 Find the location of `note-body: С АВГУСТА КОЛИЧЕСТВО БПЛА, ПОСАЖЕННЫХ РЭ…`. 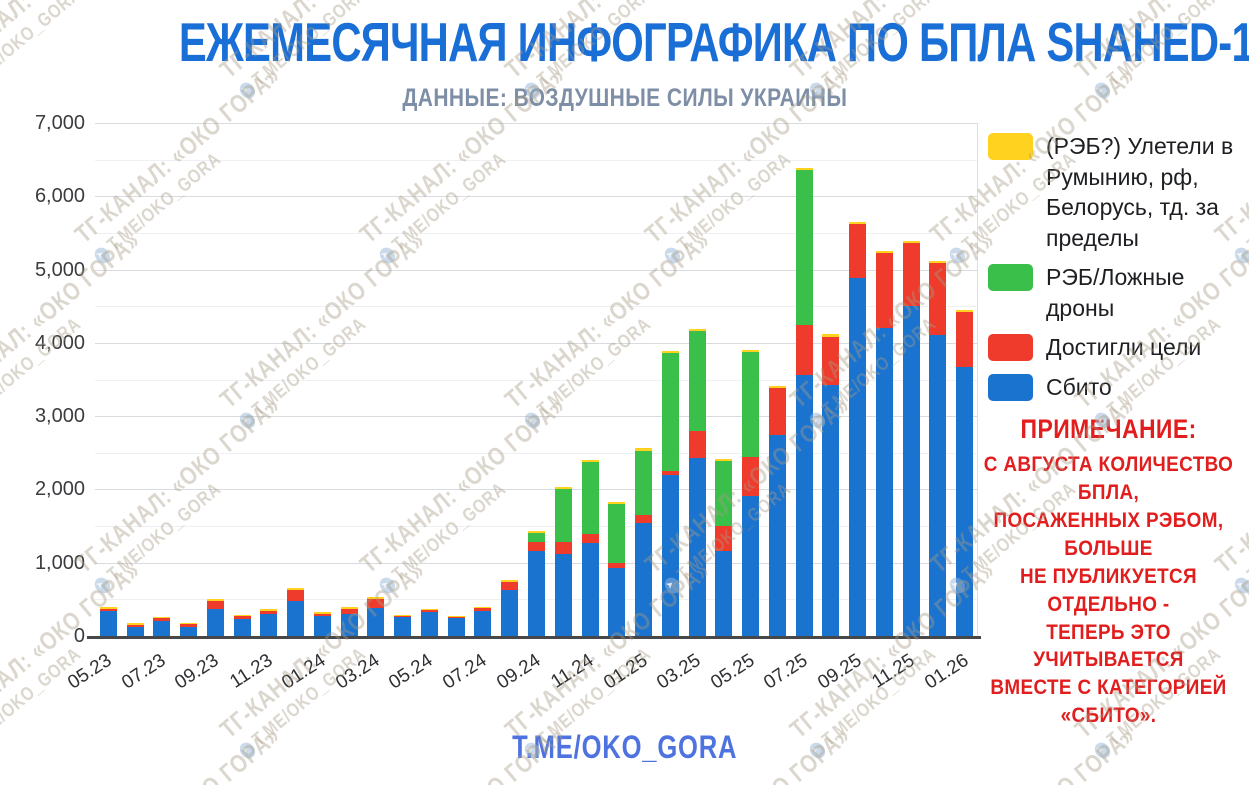

note-body: С АВГУСТА КОЛИЧЕСТВО БПЛА, ПОСАЖЕННЫХ РЭ… is located at coordinates (1108, 590).